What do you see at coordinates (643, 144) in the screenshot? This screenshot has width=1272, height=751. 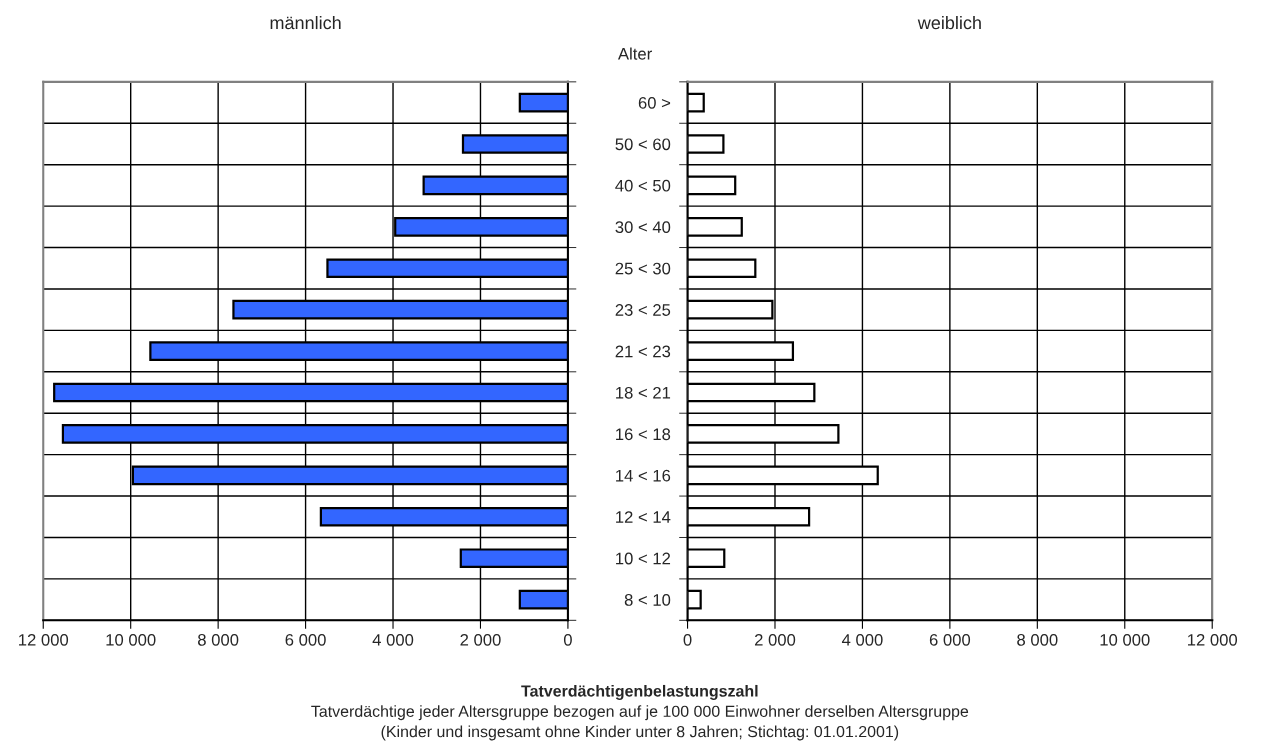 I see `y-tick-label: 50 < 60` at bounding box center [643, 144].